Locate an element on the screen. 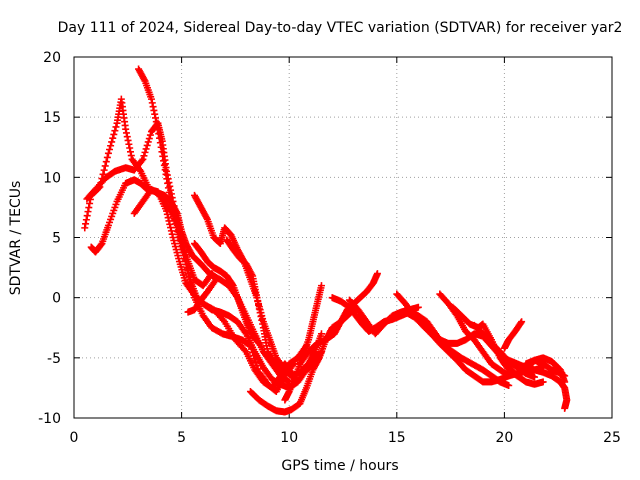  series-sat-h is located at coordinates (261, 309).